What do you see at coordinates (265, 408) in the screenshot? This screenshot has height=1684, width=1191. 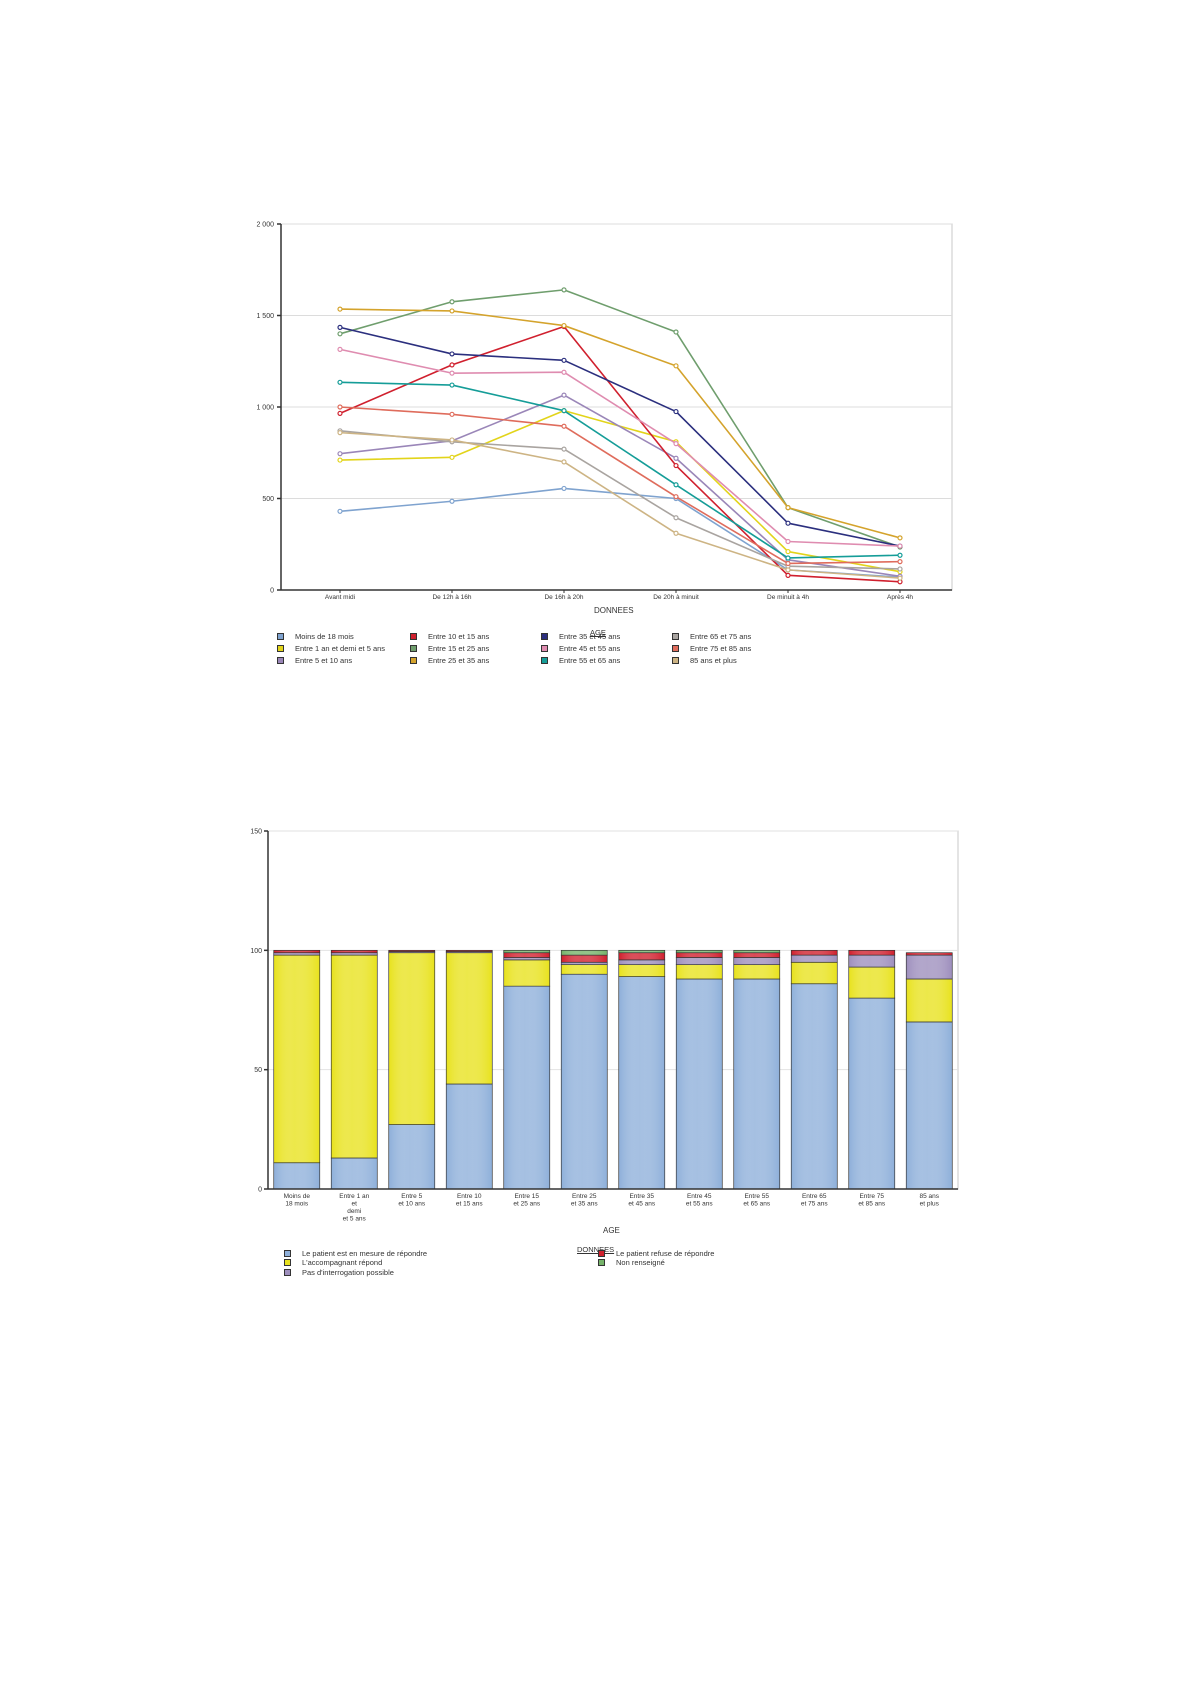 I see `y-tick-label: 1 000` at bounding box center [265, 408].